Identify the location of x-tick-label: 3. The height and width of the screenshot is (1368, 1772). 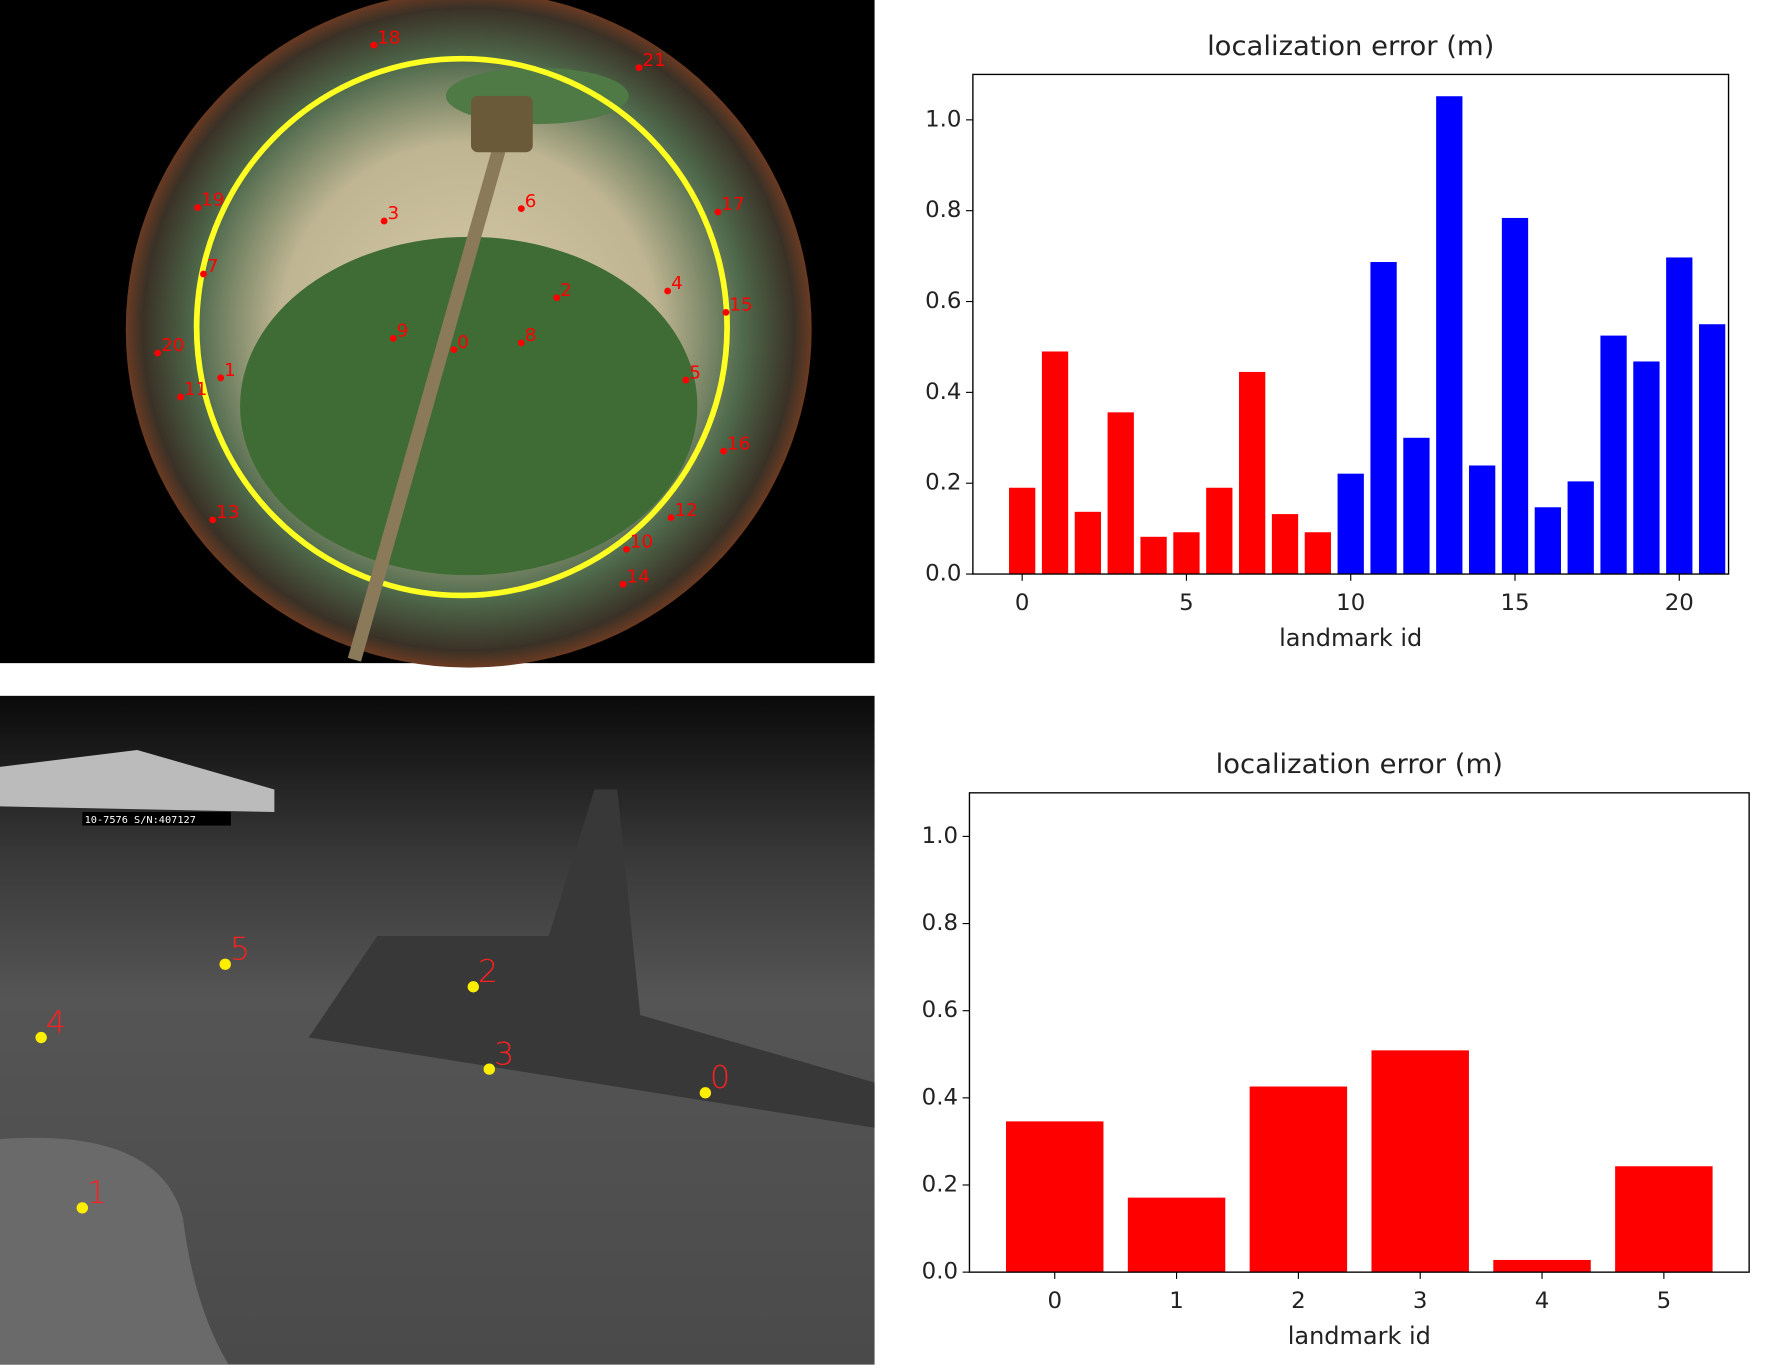
(1420, 1301).